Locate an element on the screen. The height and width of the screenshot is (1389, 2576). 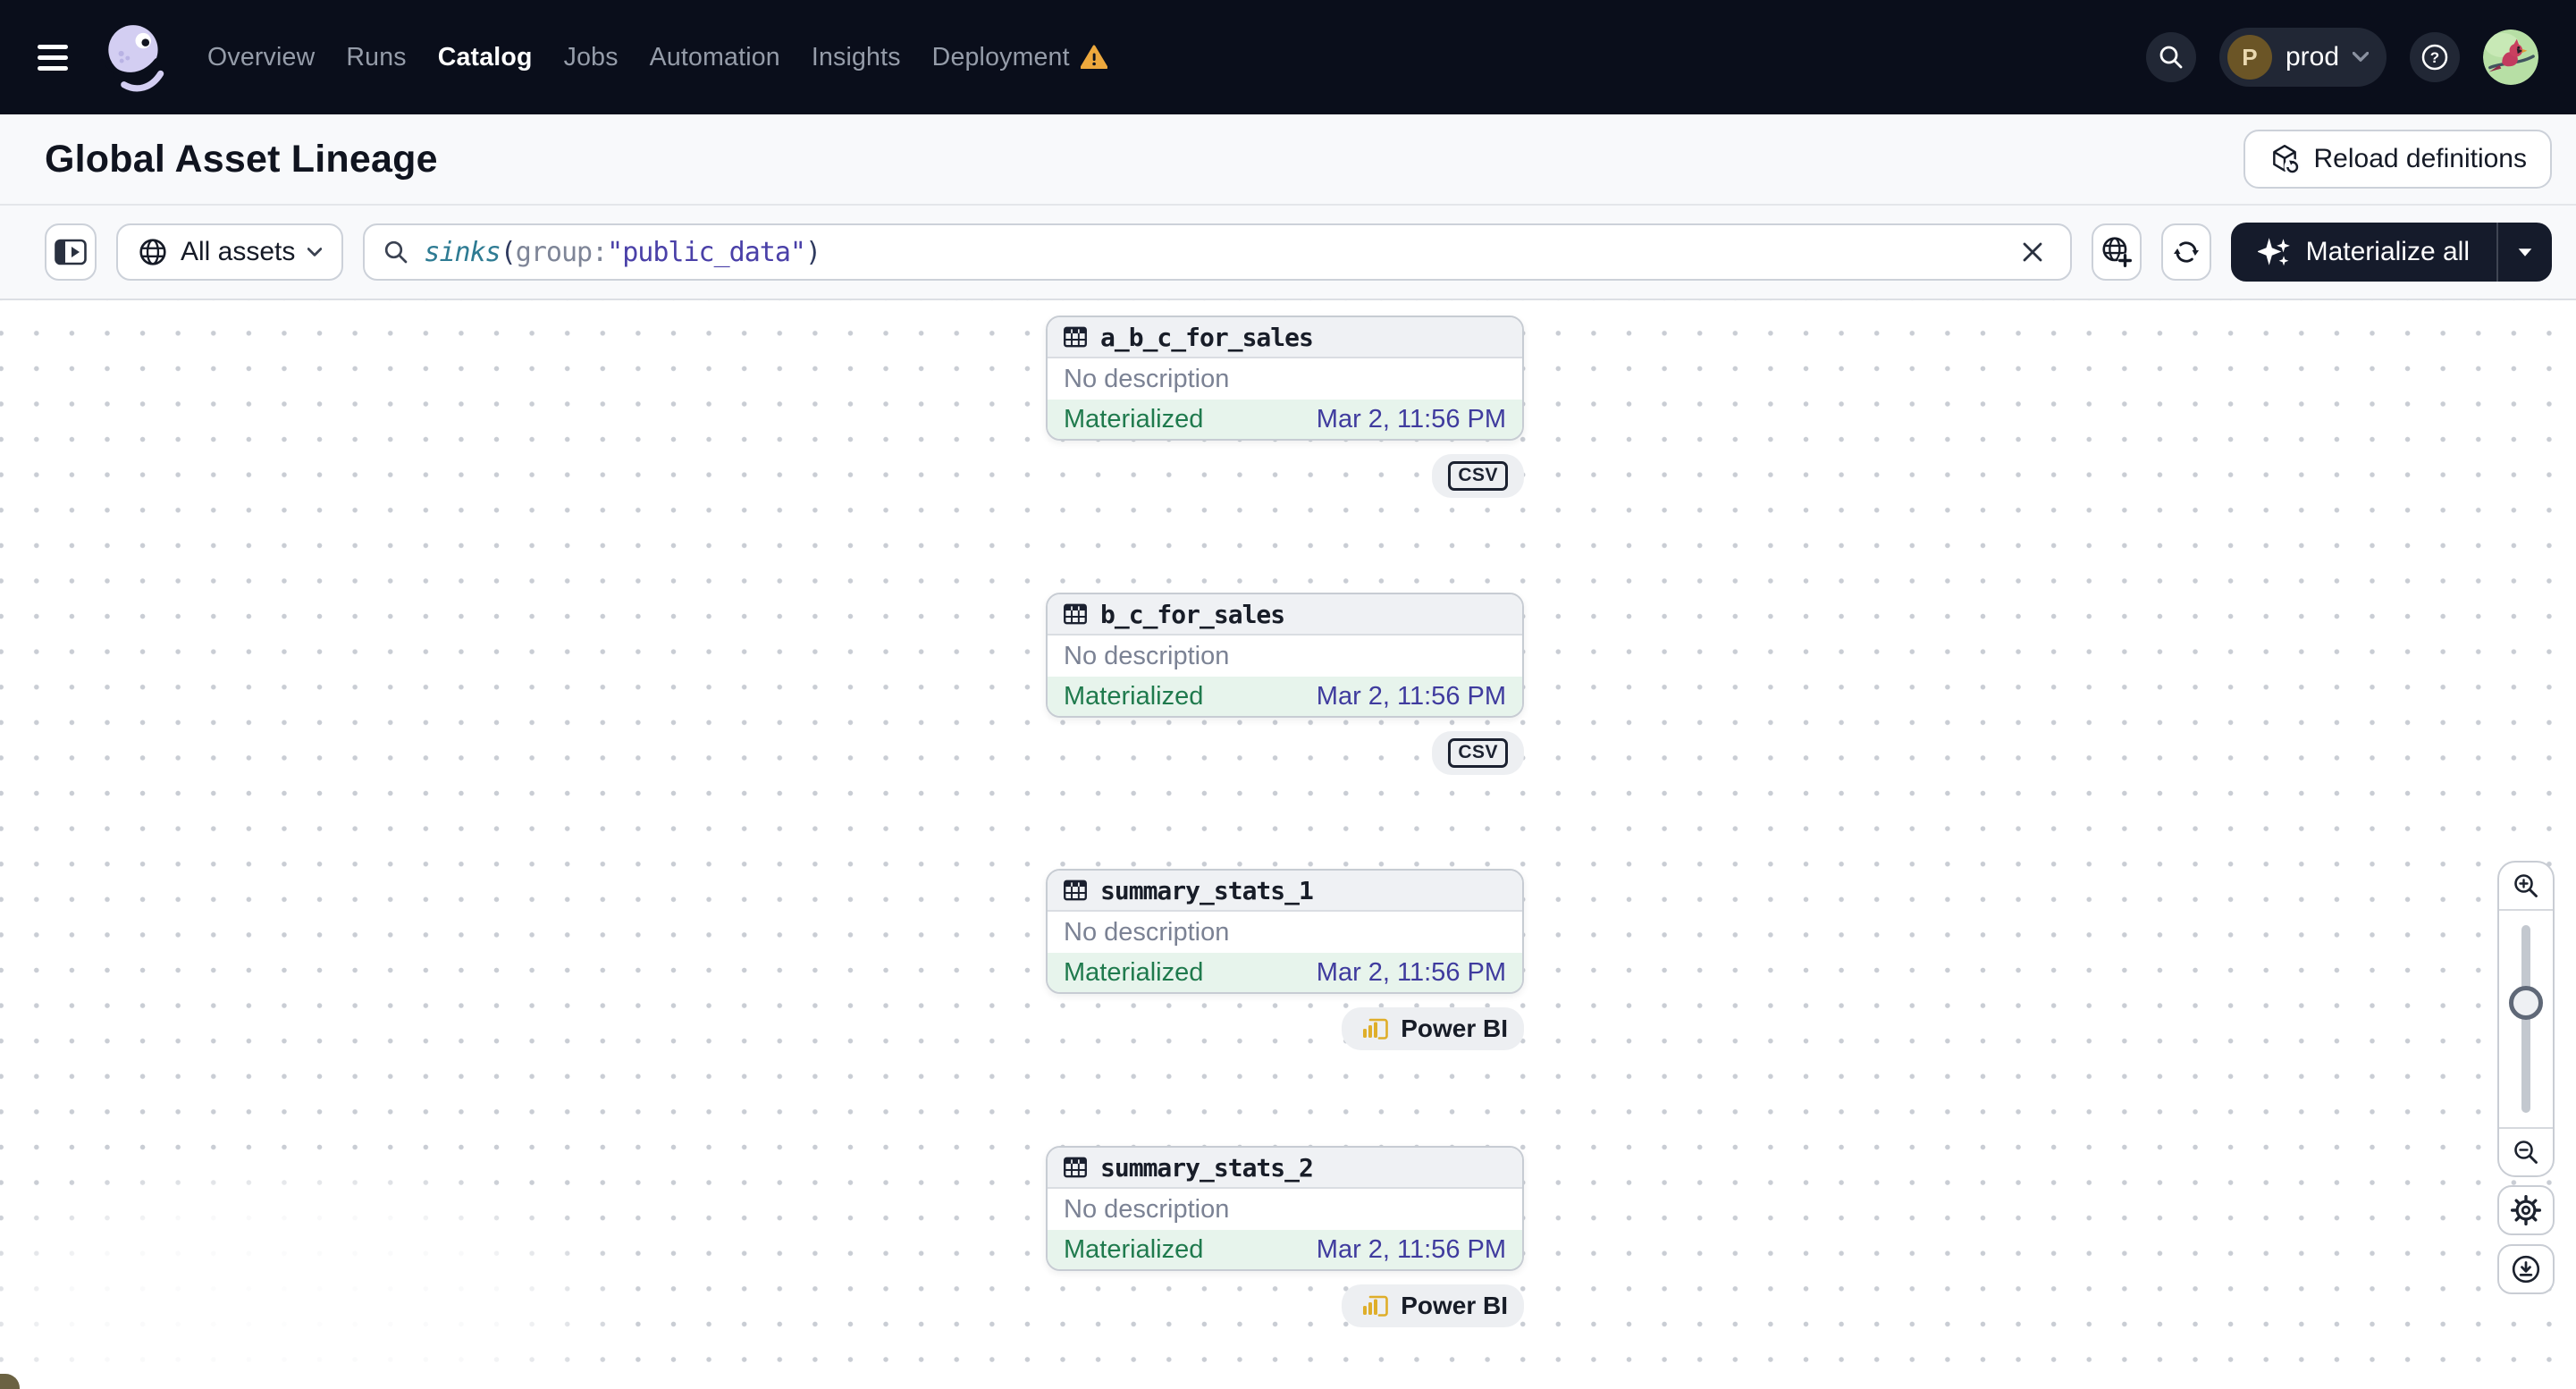
nav-item-insights: Insights is located at coordinates (856, 57).